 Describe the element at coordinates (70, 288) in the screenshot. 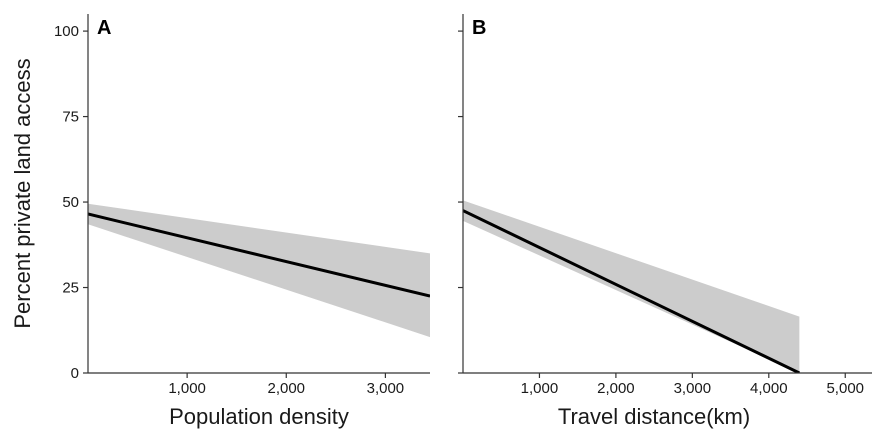

I see `y-tick-label: 25` at that location.